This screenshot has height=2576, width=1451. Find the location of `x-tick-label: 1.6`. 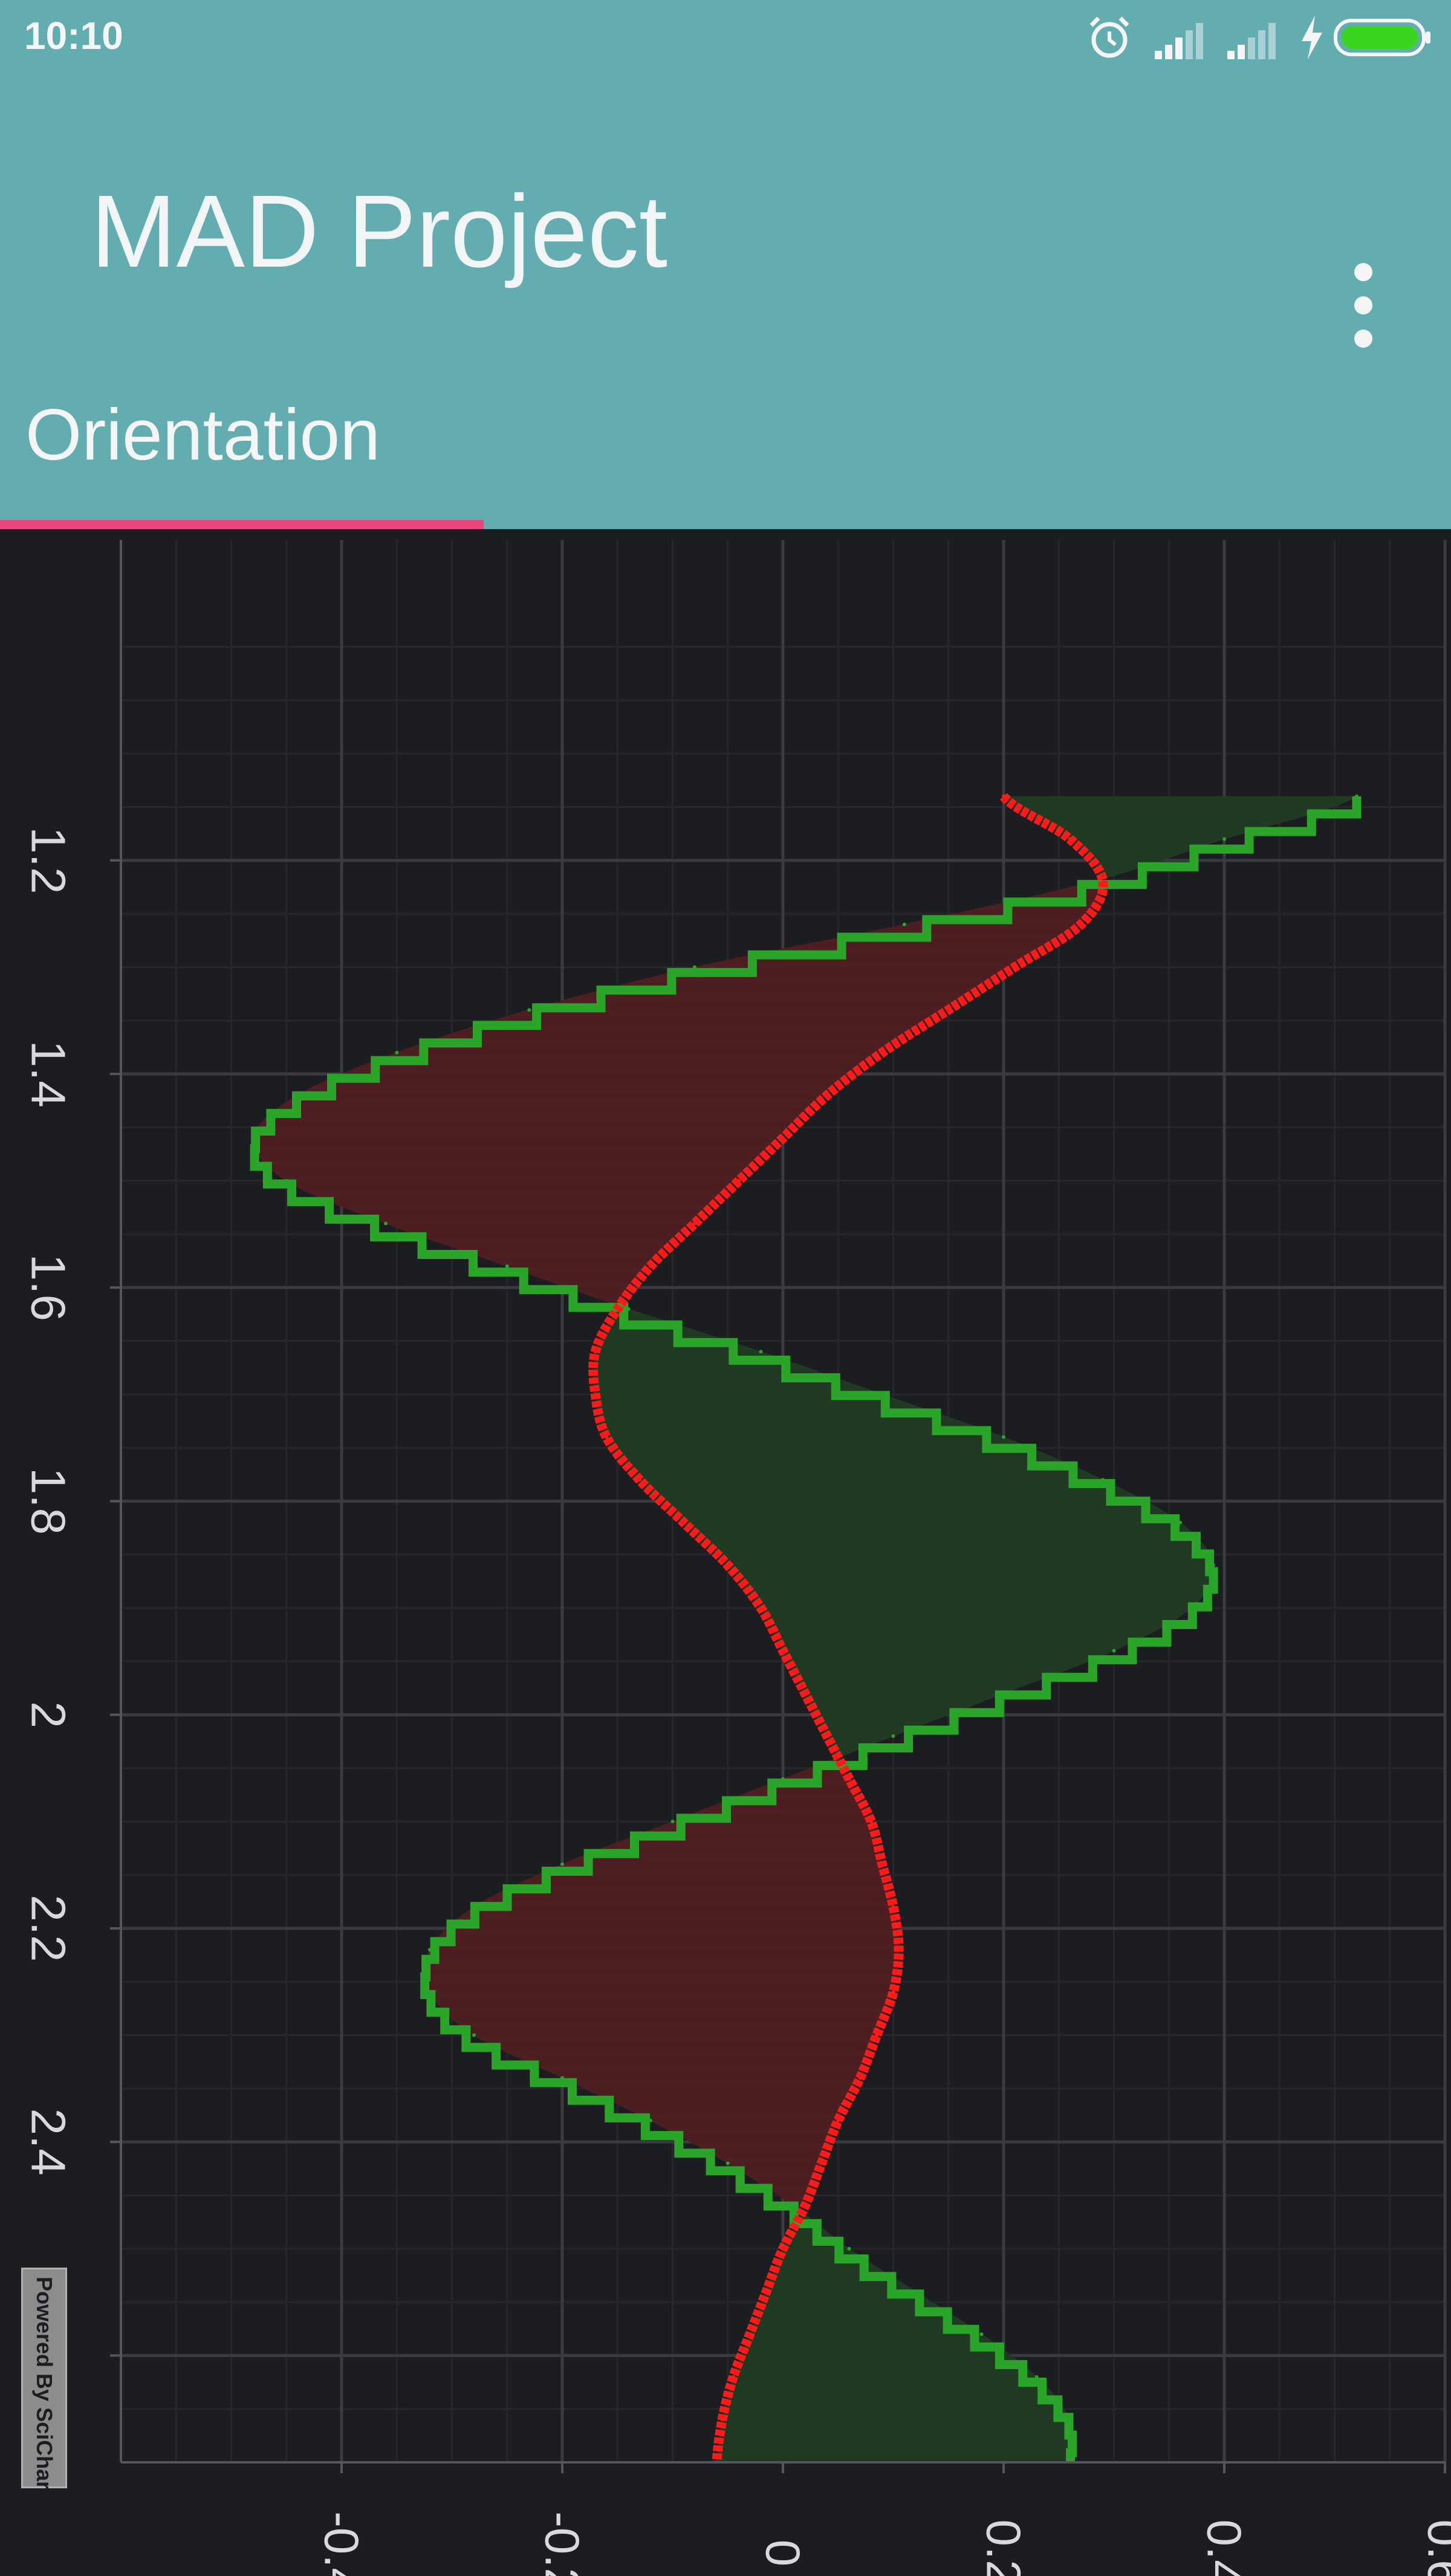

x-tick-label: 1.6 is located at coordinates (49, 1287).